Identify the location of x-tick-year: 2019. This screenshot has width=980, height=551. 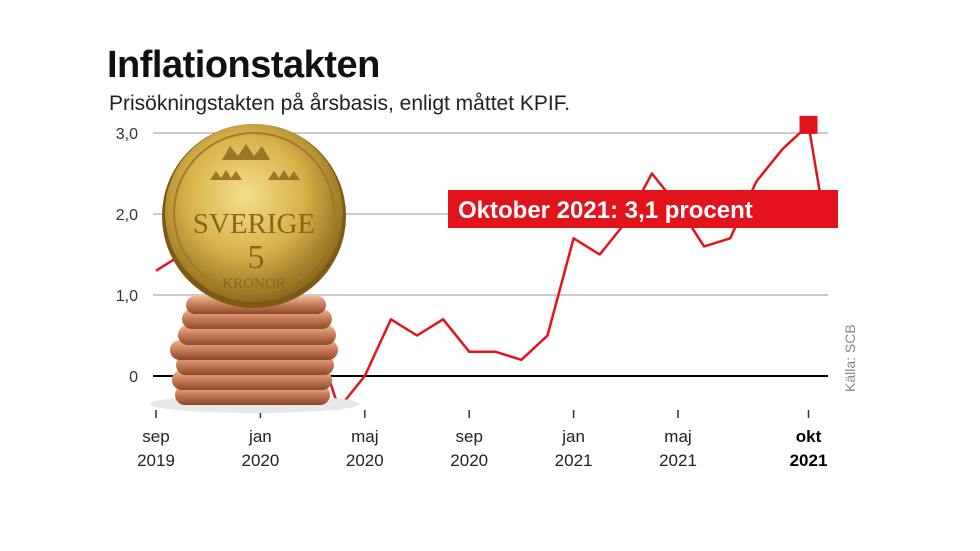
(156, 460).